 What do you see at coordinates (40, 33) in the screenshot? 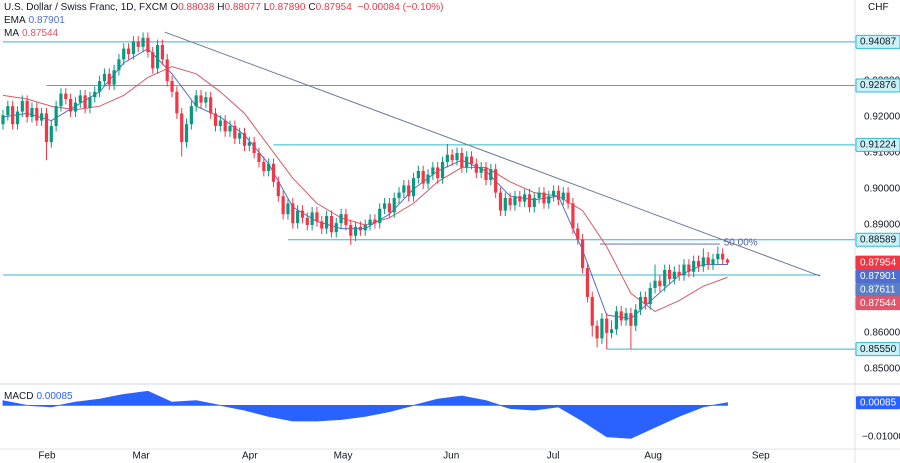
I see `ma-value: 0.87544` at bounding box center [40, 33].